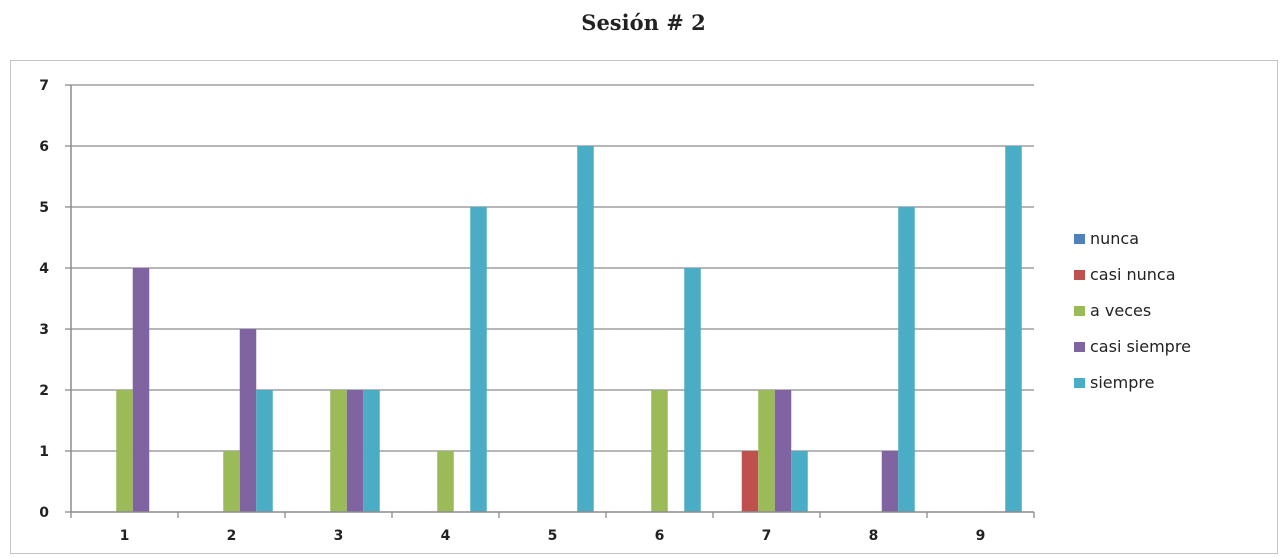 Image resolution: width=1287 pixels, height=558 pixels. What do you see at coordinates (1133, 274) in the screenshot?
I see `legend-label: casi nunca` at bounding box center [1133, 274].